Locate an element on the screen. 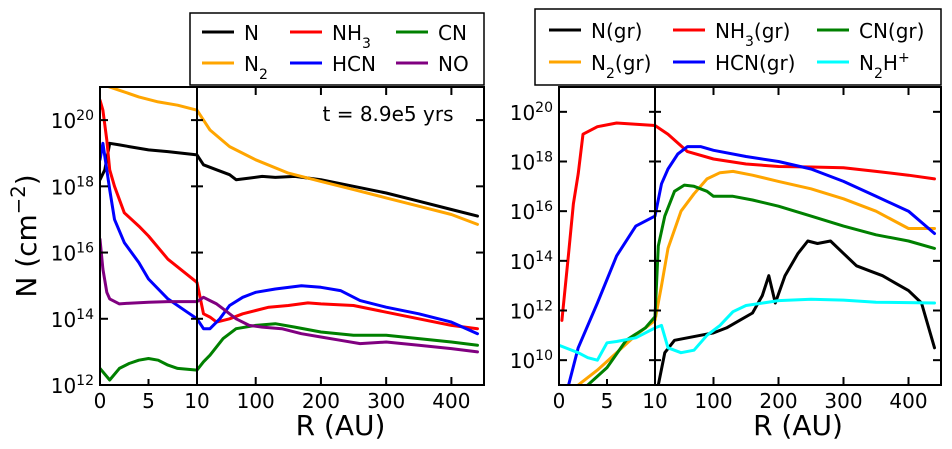  legend: N(gr) N2(gr) NH3(gr)HCN(gr) CN(gr) N2H+ is located at coordinates (738, 47).